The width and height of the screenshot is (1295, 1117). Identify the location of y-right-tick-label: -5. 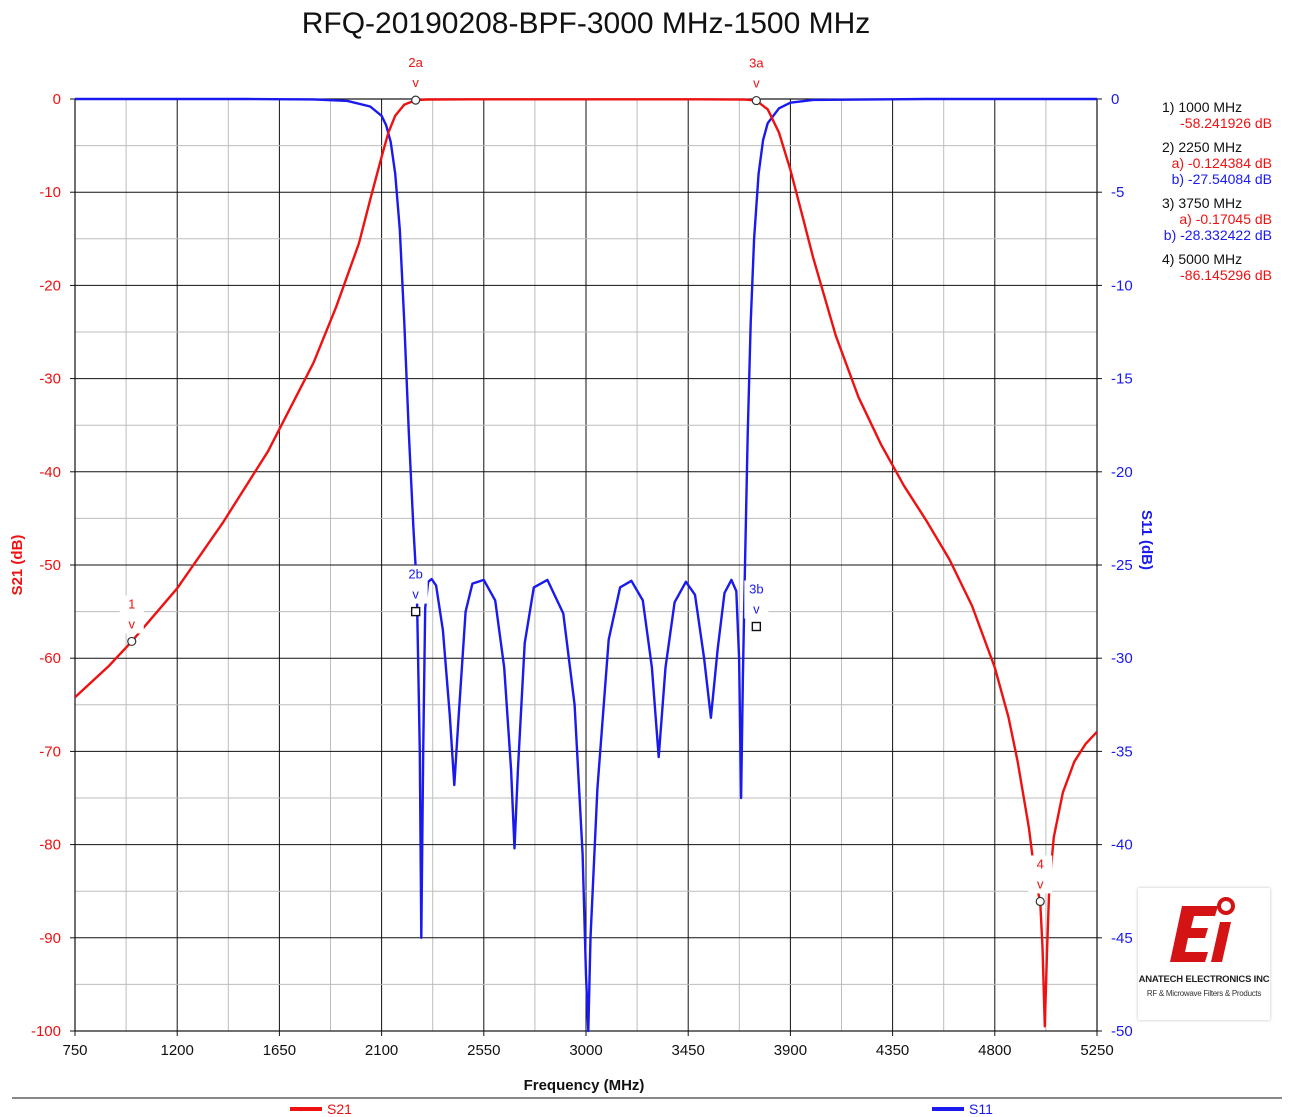
(1117, 192).